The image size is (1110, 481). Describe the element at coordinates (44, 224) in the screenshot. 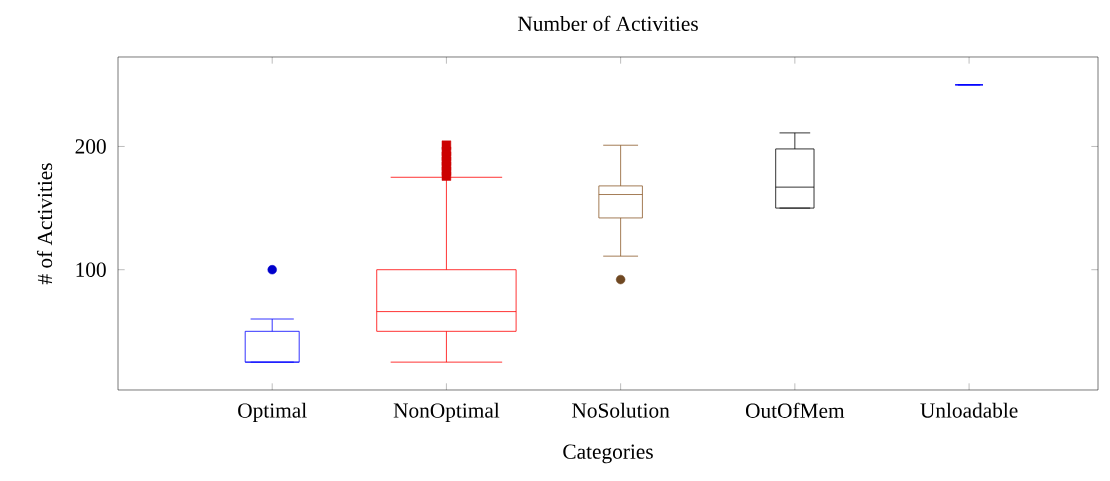

I see `y-axis-title: # of Activities` at that location.